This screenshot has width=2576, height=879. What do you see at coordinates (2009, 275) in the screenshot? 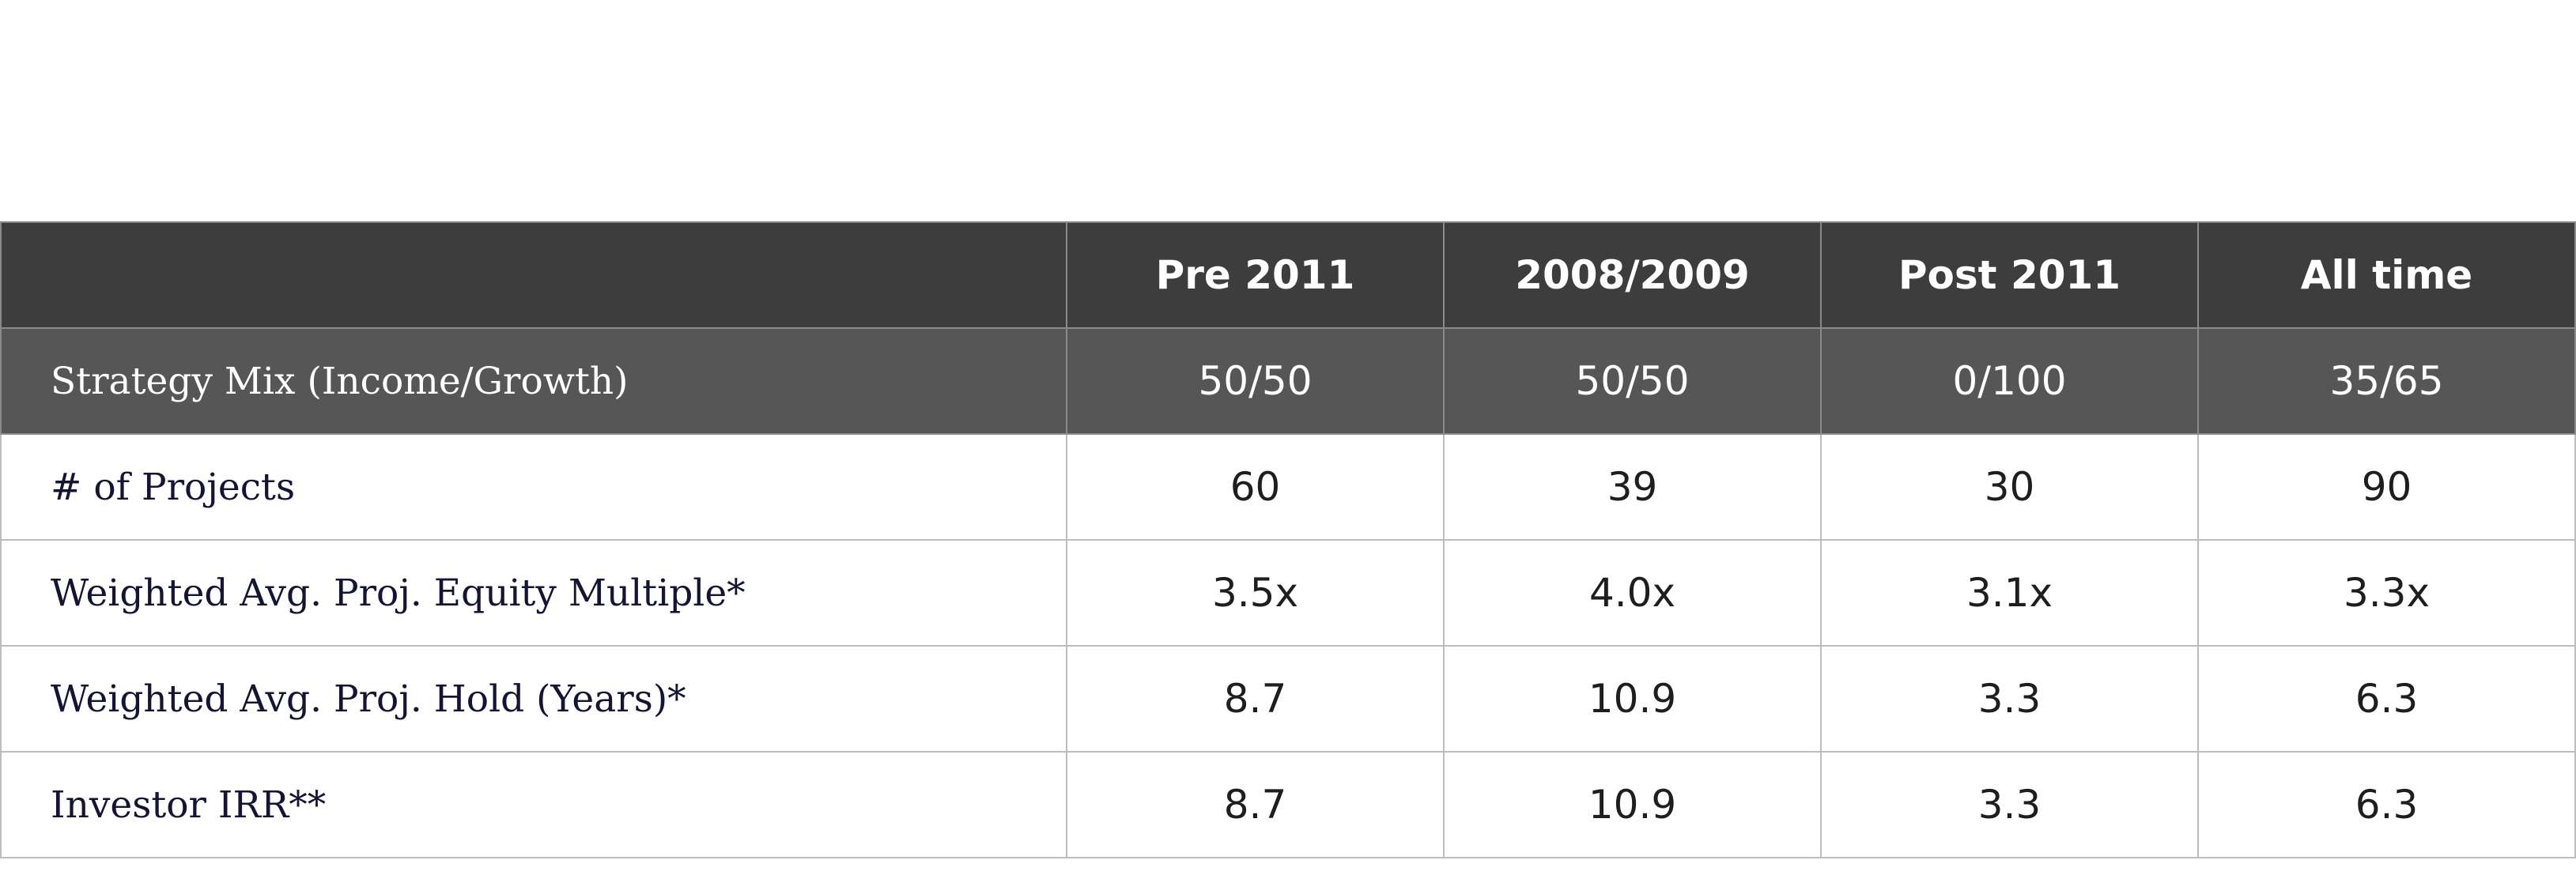
I see `header-cell-post-2011: Post 2011` at bounding box center [2009, 275].